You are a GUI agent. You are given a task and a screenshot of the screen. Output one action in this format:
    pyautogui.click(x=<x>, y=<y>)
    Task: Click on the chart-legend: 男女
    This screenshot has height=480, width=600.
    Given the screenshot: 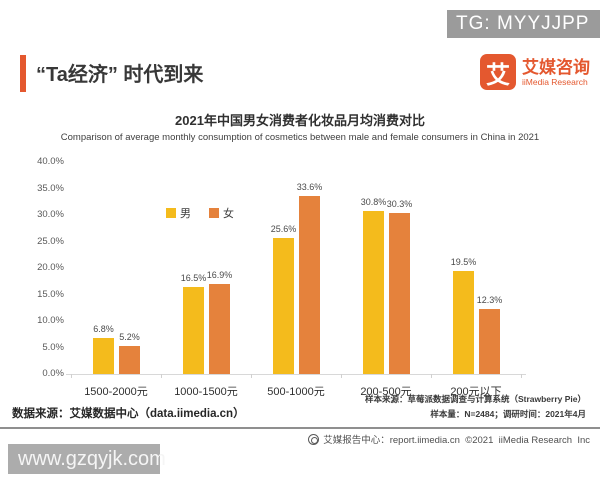 What is the action you would take?
    pyautogui.click(x=209, y=213)
    